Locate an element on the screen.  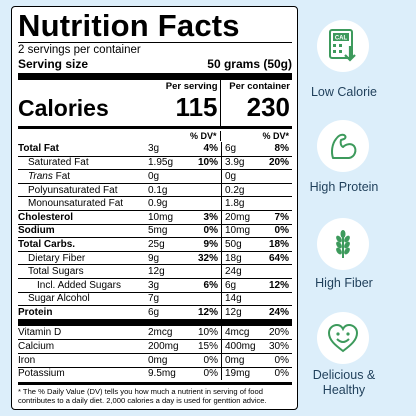
amount-container: 4mcg is located at coordinates (237, 333).